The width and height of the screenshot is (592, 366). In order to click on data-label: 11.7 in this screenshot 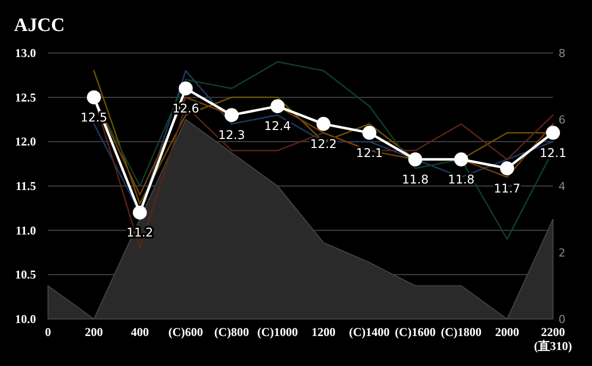, I will do `click(507, 188)`.